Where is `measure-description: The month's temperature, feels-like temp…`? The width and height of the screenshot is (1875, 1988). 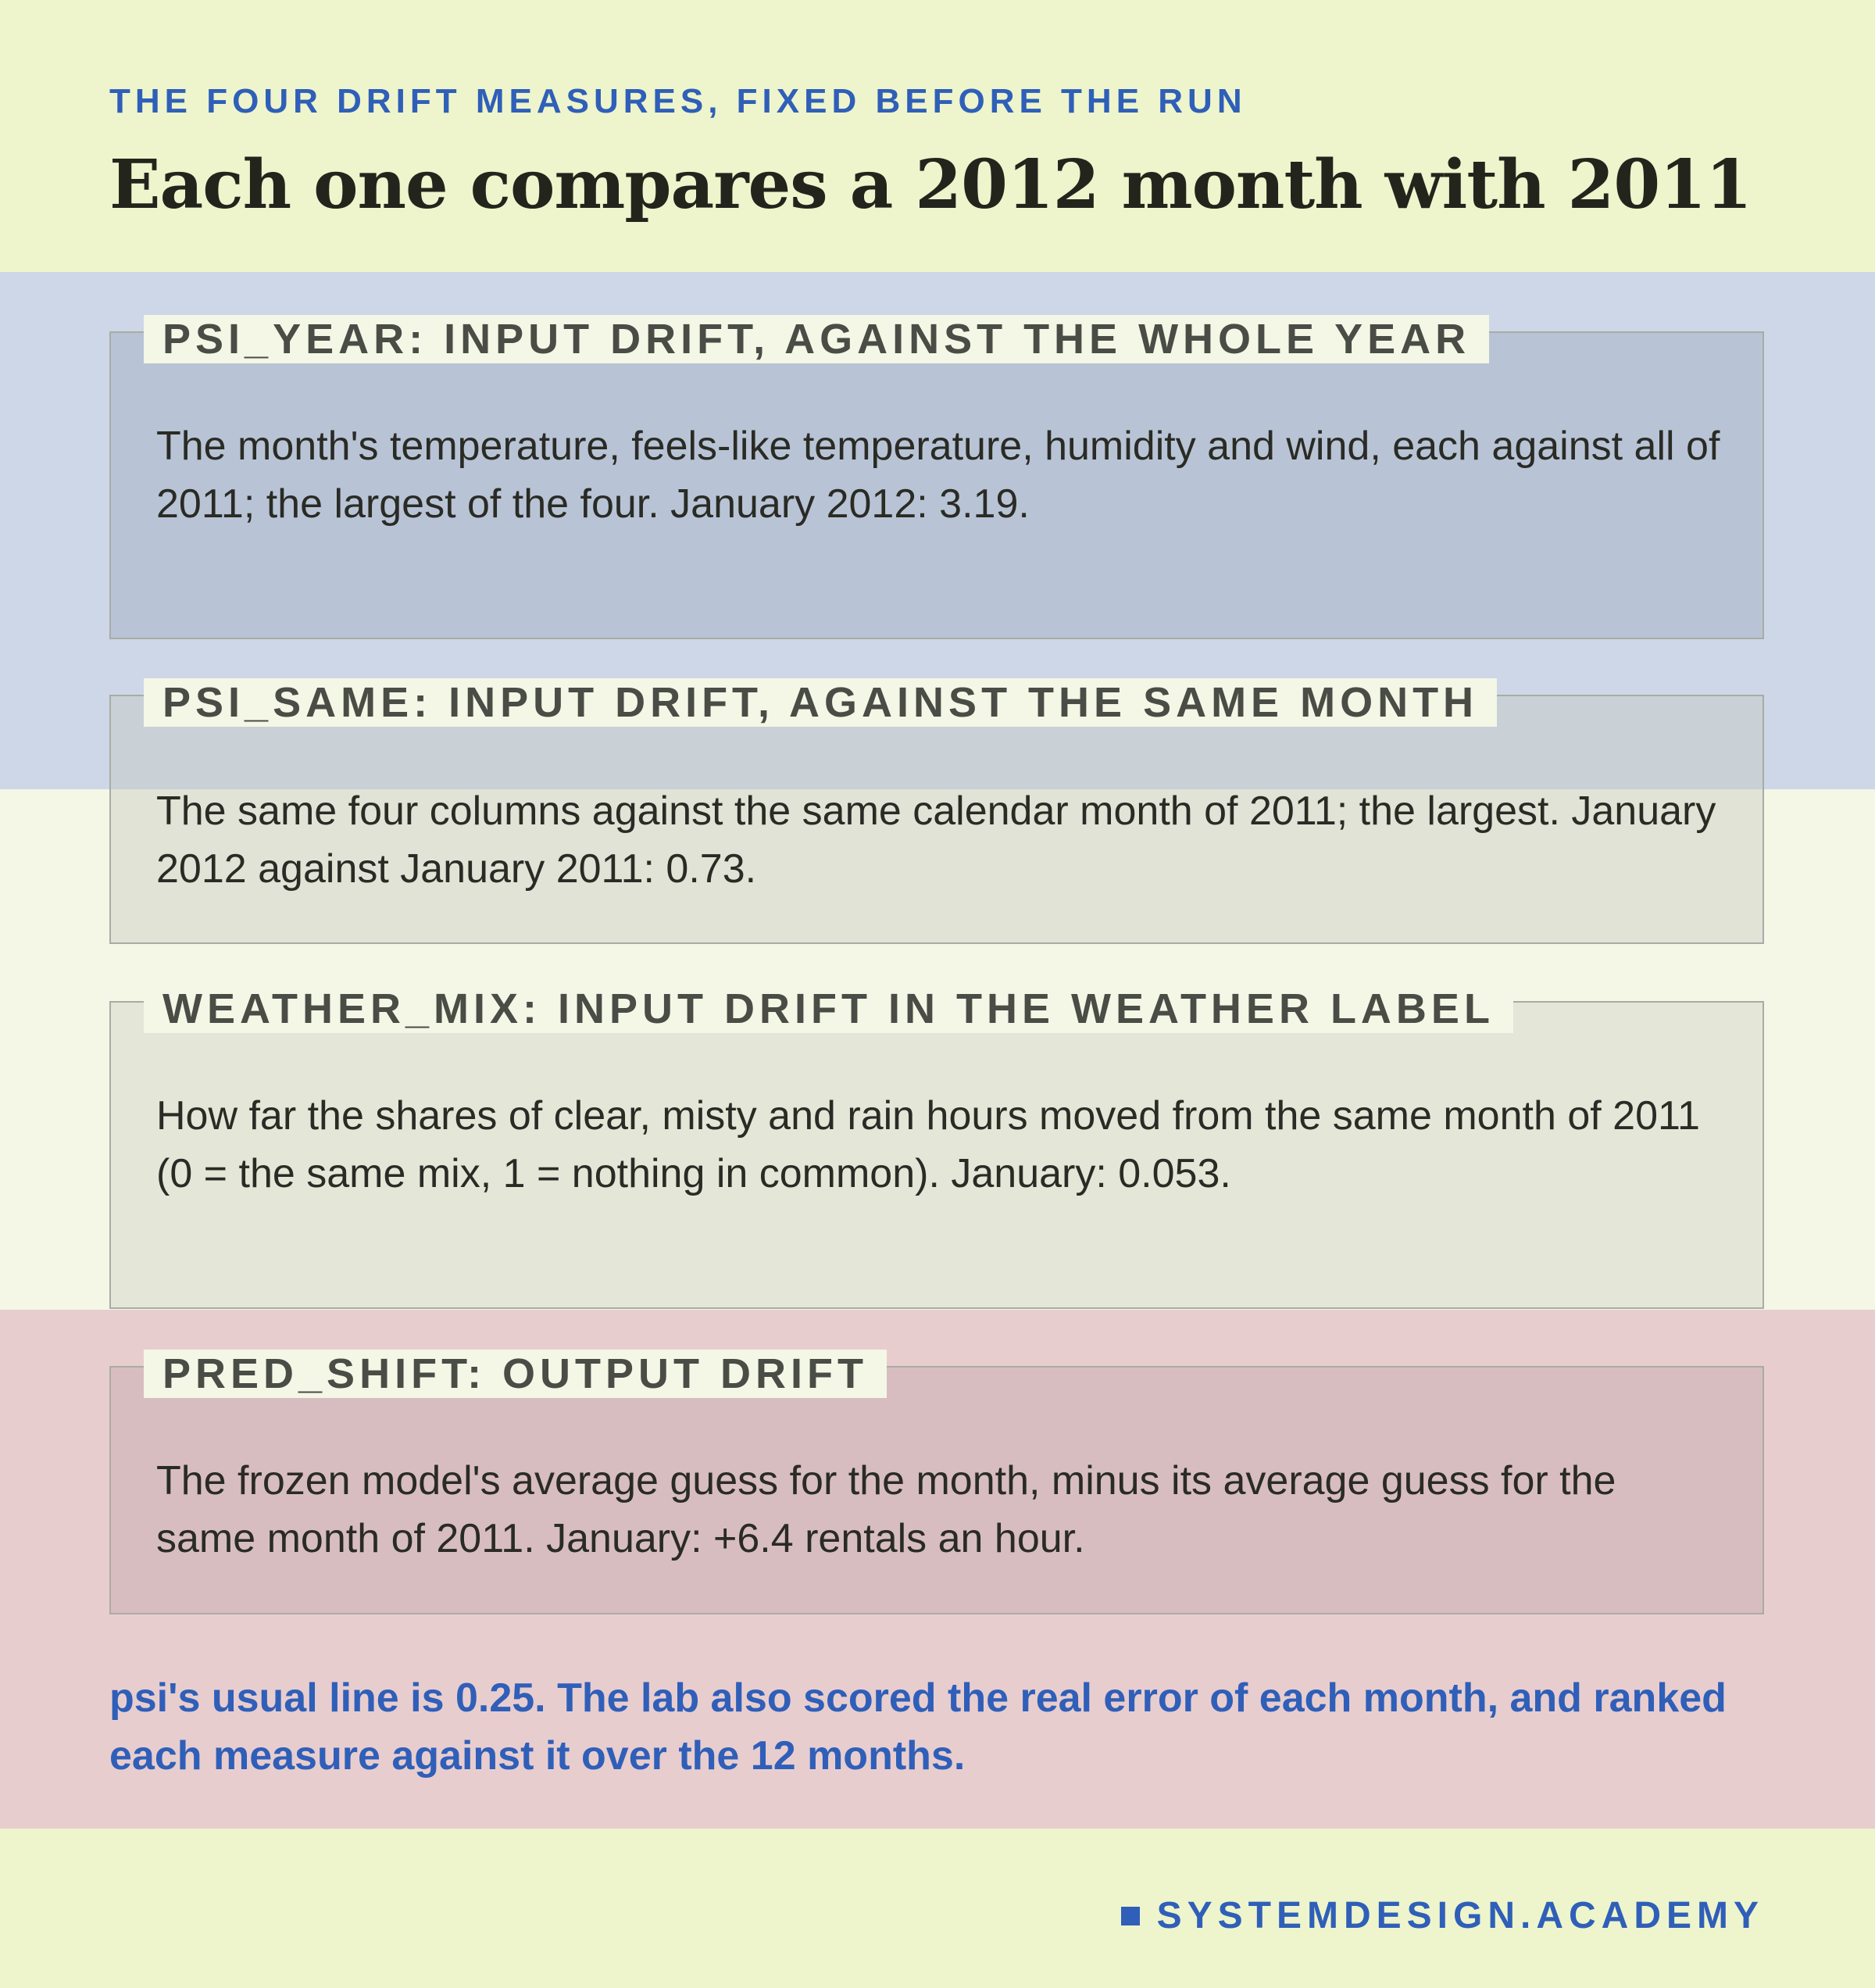 measure-description: The month's temperature, feels-like temp… is located at coordinates (938, 475).